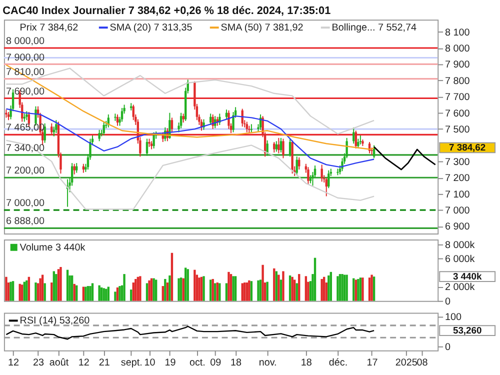 The height and width of the screenshot is (375, 500). I want to click on x-tick-label: nov., so click(267, 363).